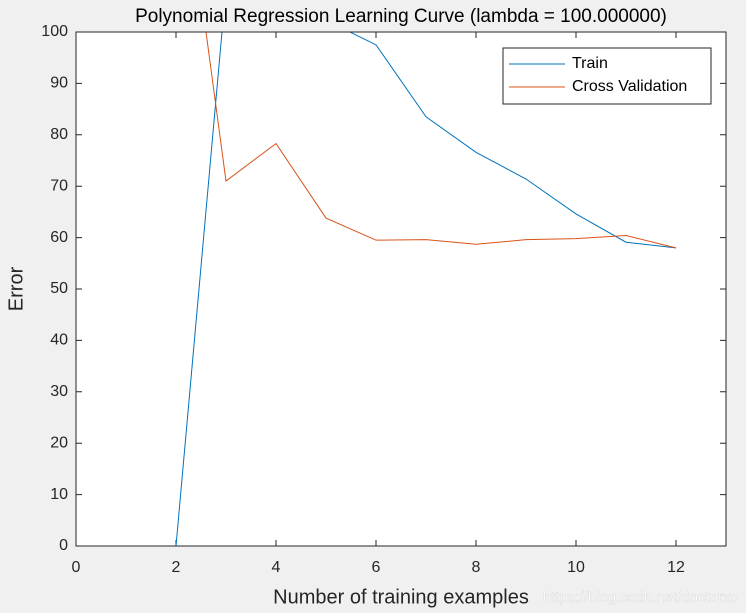  Describe the element at coordinates (59, 185) in the screenshot. I see `y-tick-label: 70` at that location.